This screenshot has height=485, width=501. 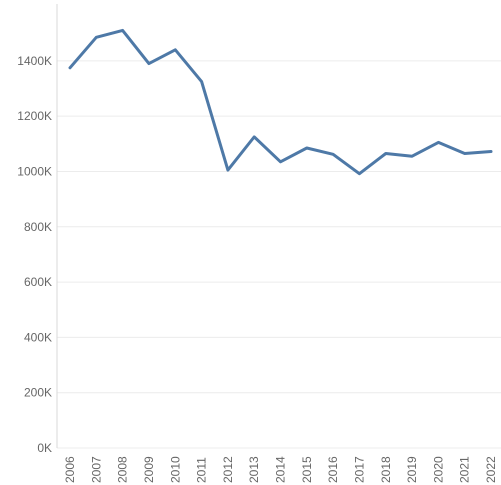 What do you see at coordinates (254, 469) in the screenshot?
I see `x-tick-label: 2013` at bounding box center [254, 469].